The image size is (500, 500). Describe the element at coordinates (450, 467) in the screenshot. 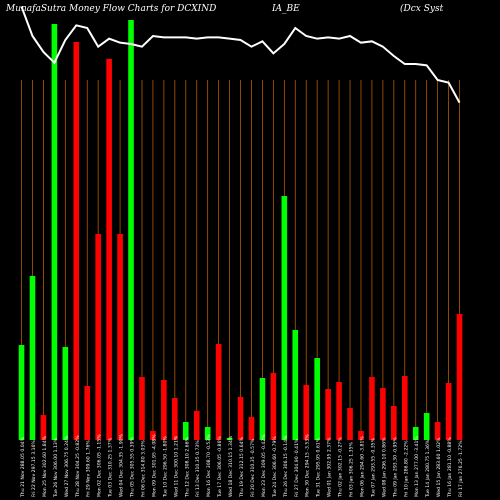

I see `x-tick-label: Thu 16 Jan 281.10 -0.88%` at that location.